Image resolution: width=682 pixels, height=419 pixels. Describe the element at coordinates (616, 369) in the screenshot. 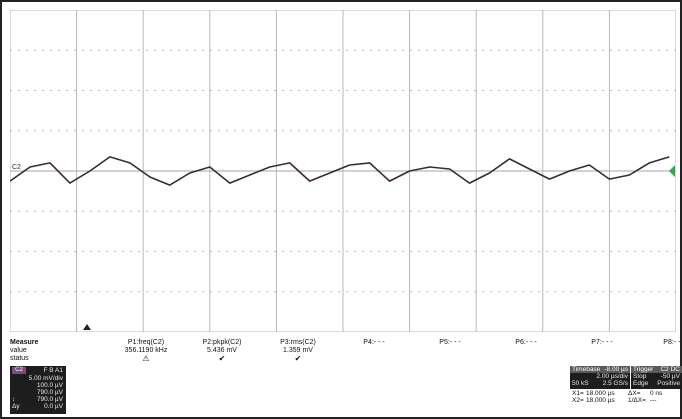

I see `timebase-delay: -8.00 µs` at that location.